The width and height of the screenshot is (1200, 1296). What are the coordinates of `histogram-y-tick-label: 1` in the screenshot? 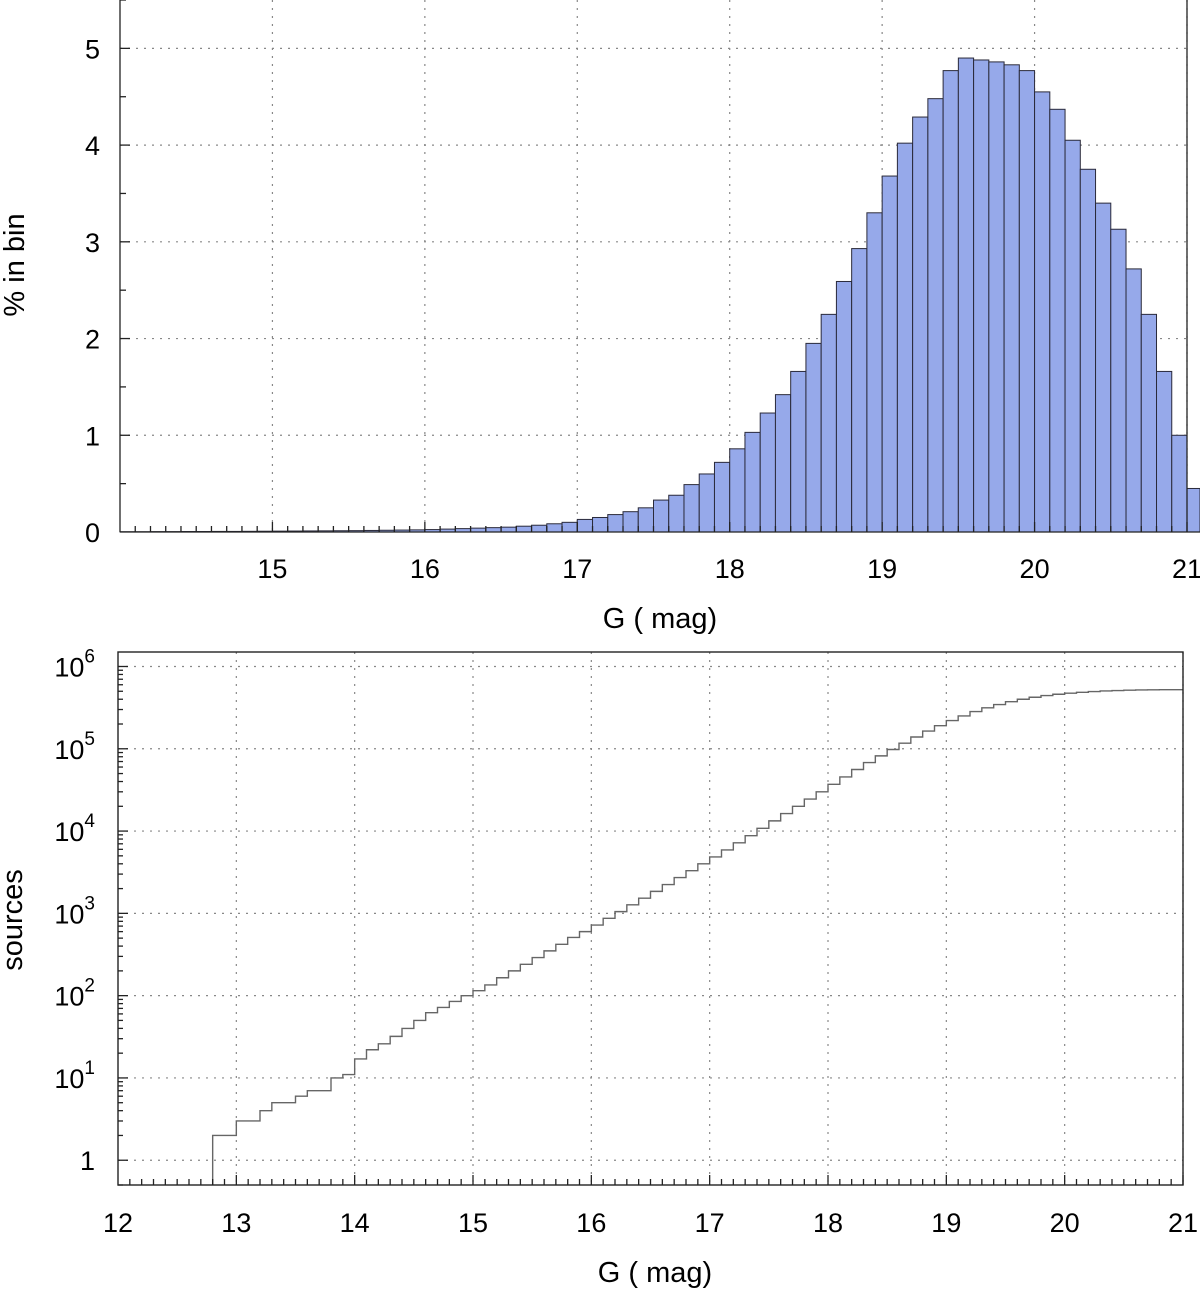 It's located at (92, 436).